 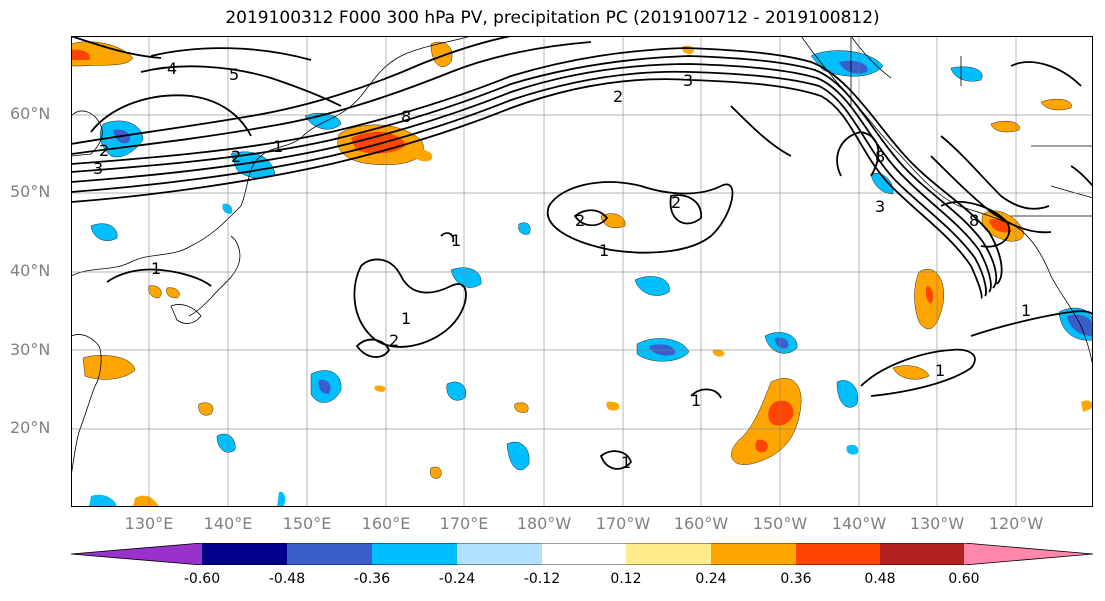 I want to click on lon-label-150e: 150°E, so click(x=307, y=523).